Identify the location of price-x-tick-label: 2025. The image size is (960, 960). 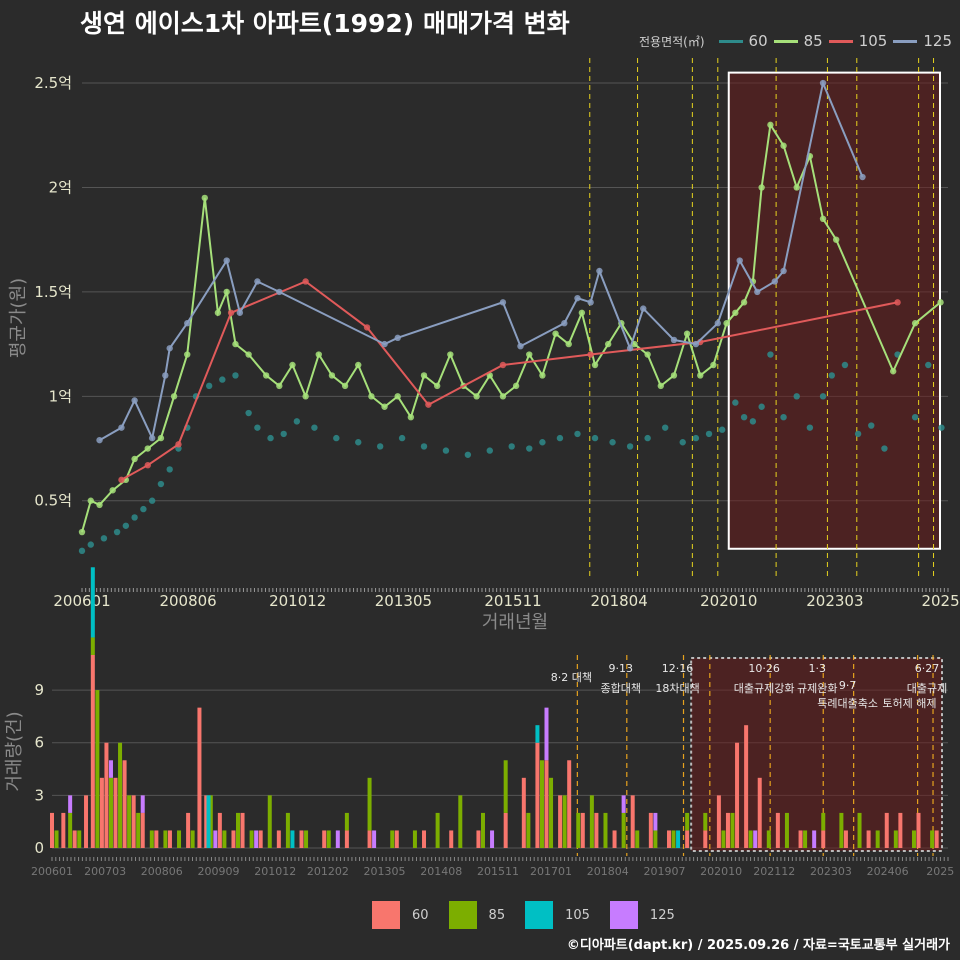
(940, 601).